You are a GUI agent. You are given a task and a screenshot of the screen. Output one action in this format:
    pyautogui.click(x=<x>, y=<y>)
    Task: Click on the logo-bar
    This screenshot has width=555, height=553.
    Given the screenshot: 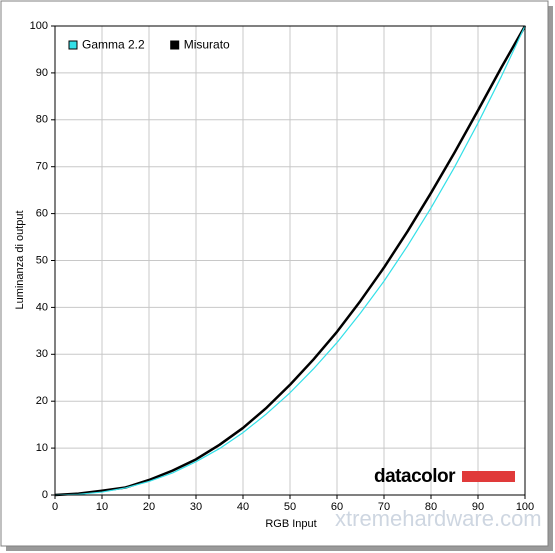 What is the action you would take?
    pyautogui.click(x=488, y=476)
    